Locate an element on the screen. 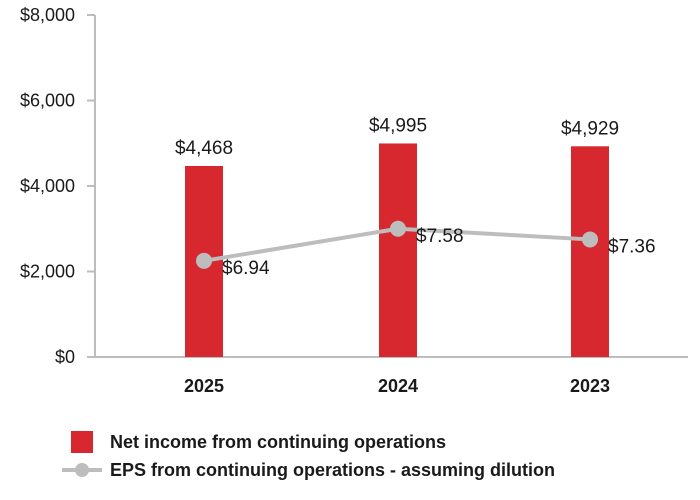 The width and height of the screenshot is (700, 500). line-marker-legend-icon is located at coordinates (82, 470).